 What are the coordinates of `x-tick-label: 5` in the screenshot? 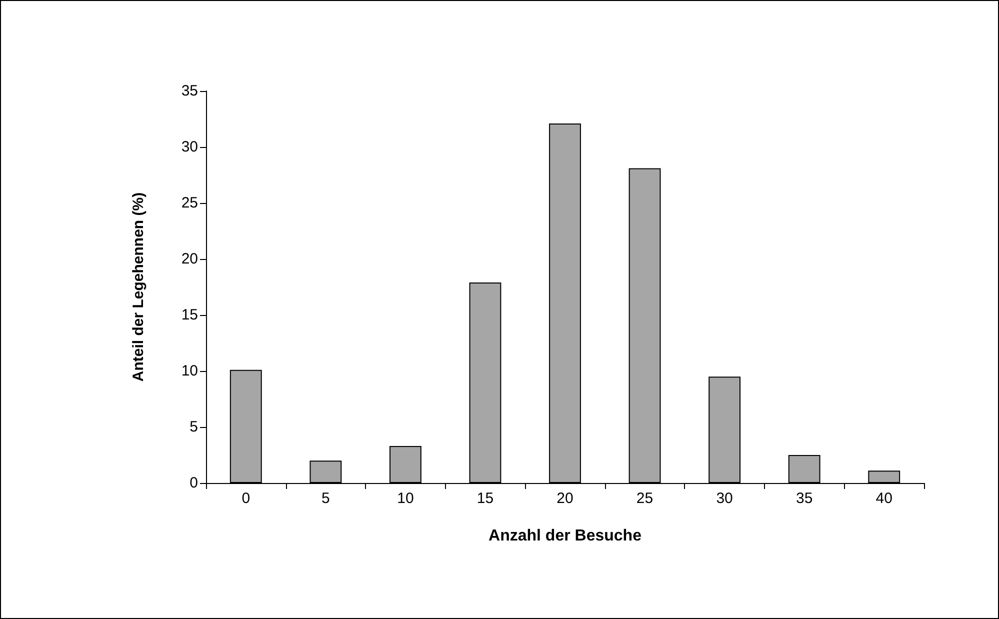 It's located at (325, 498).